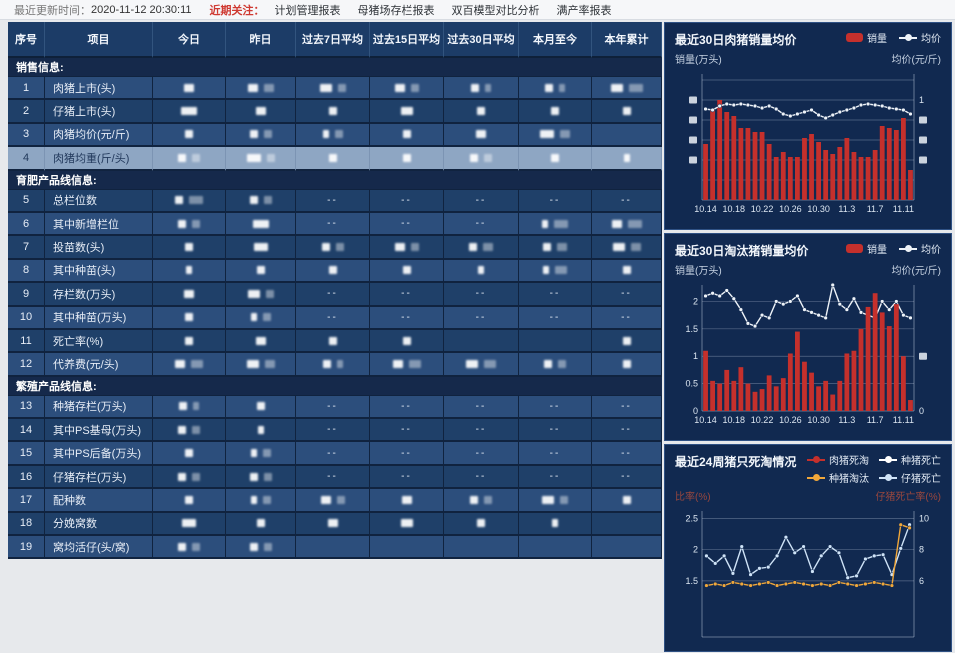  Describe the element at coordinates (307, 10) in the screenshot. I see `topbar-link: 计划管理报表` at that location.